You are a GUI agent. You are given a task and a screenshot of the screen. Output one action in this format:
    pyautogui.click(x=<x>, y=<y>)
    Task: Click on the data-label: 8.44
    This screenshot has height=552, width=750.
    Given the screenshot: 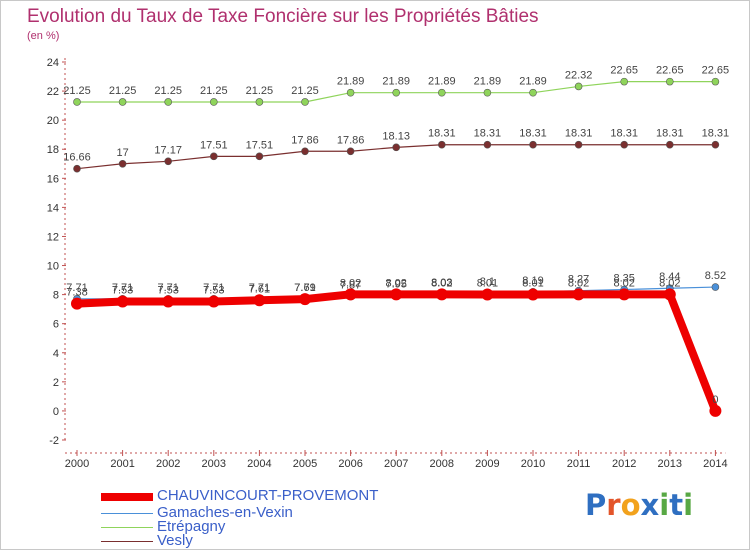 What is the action you would take?
    pyautogui.click(x=669, y=277)
    